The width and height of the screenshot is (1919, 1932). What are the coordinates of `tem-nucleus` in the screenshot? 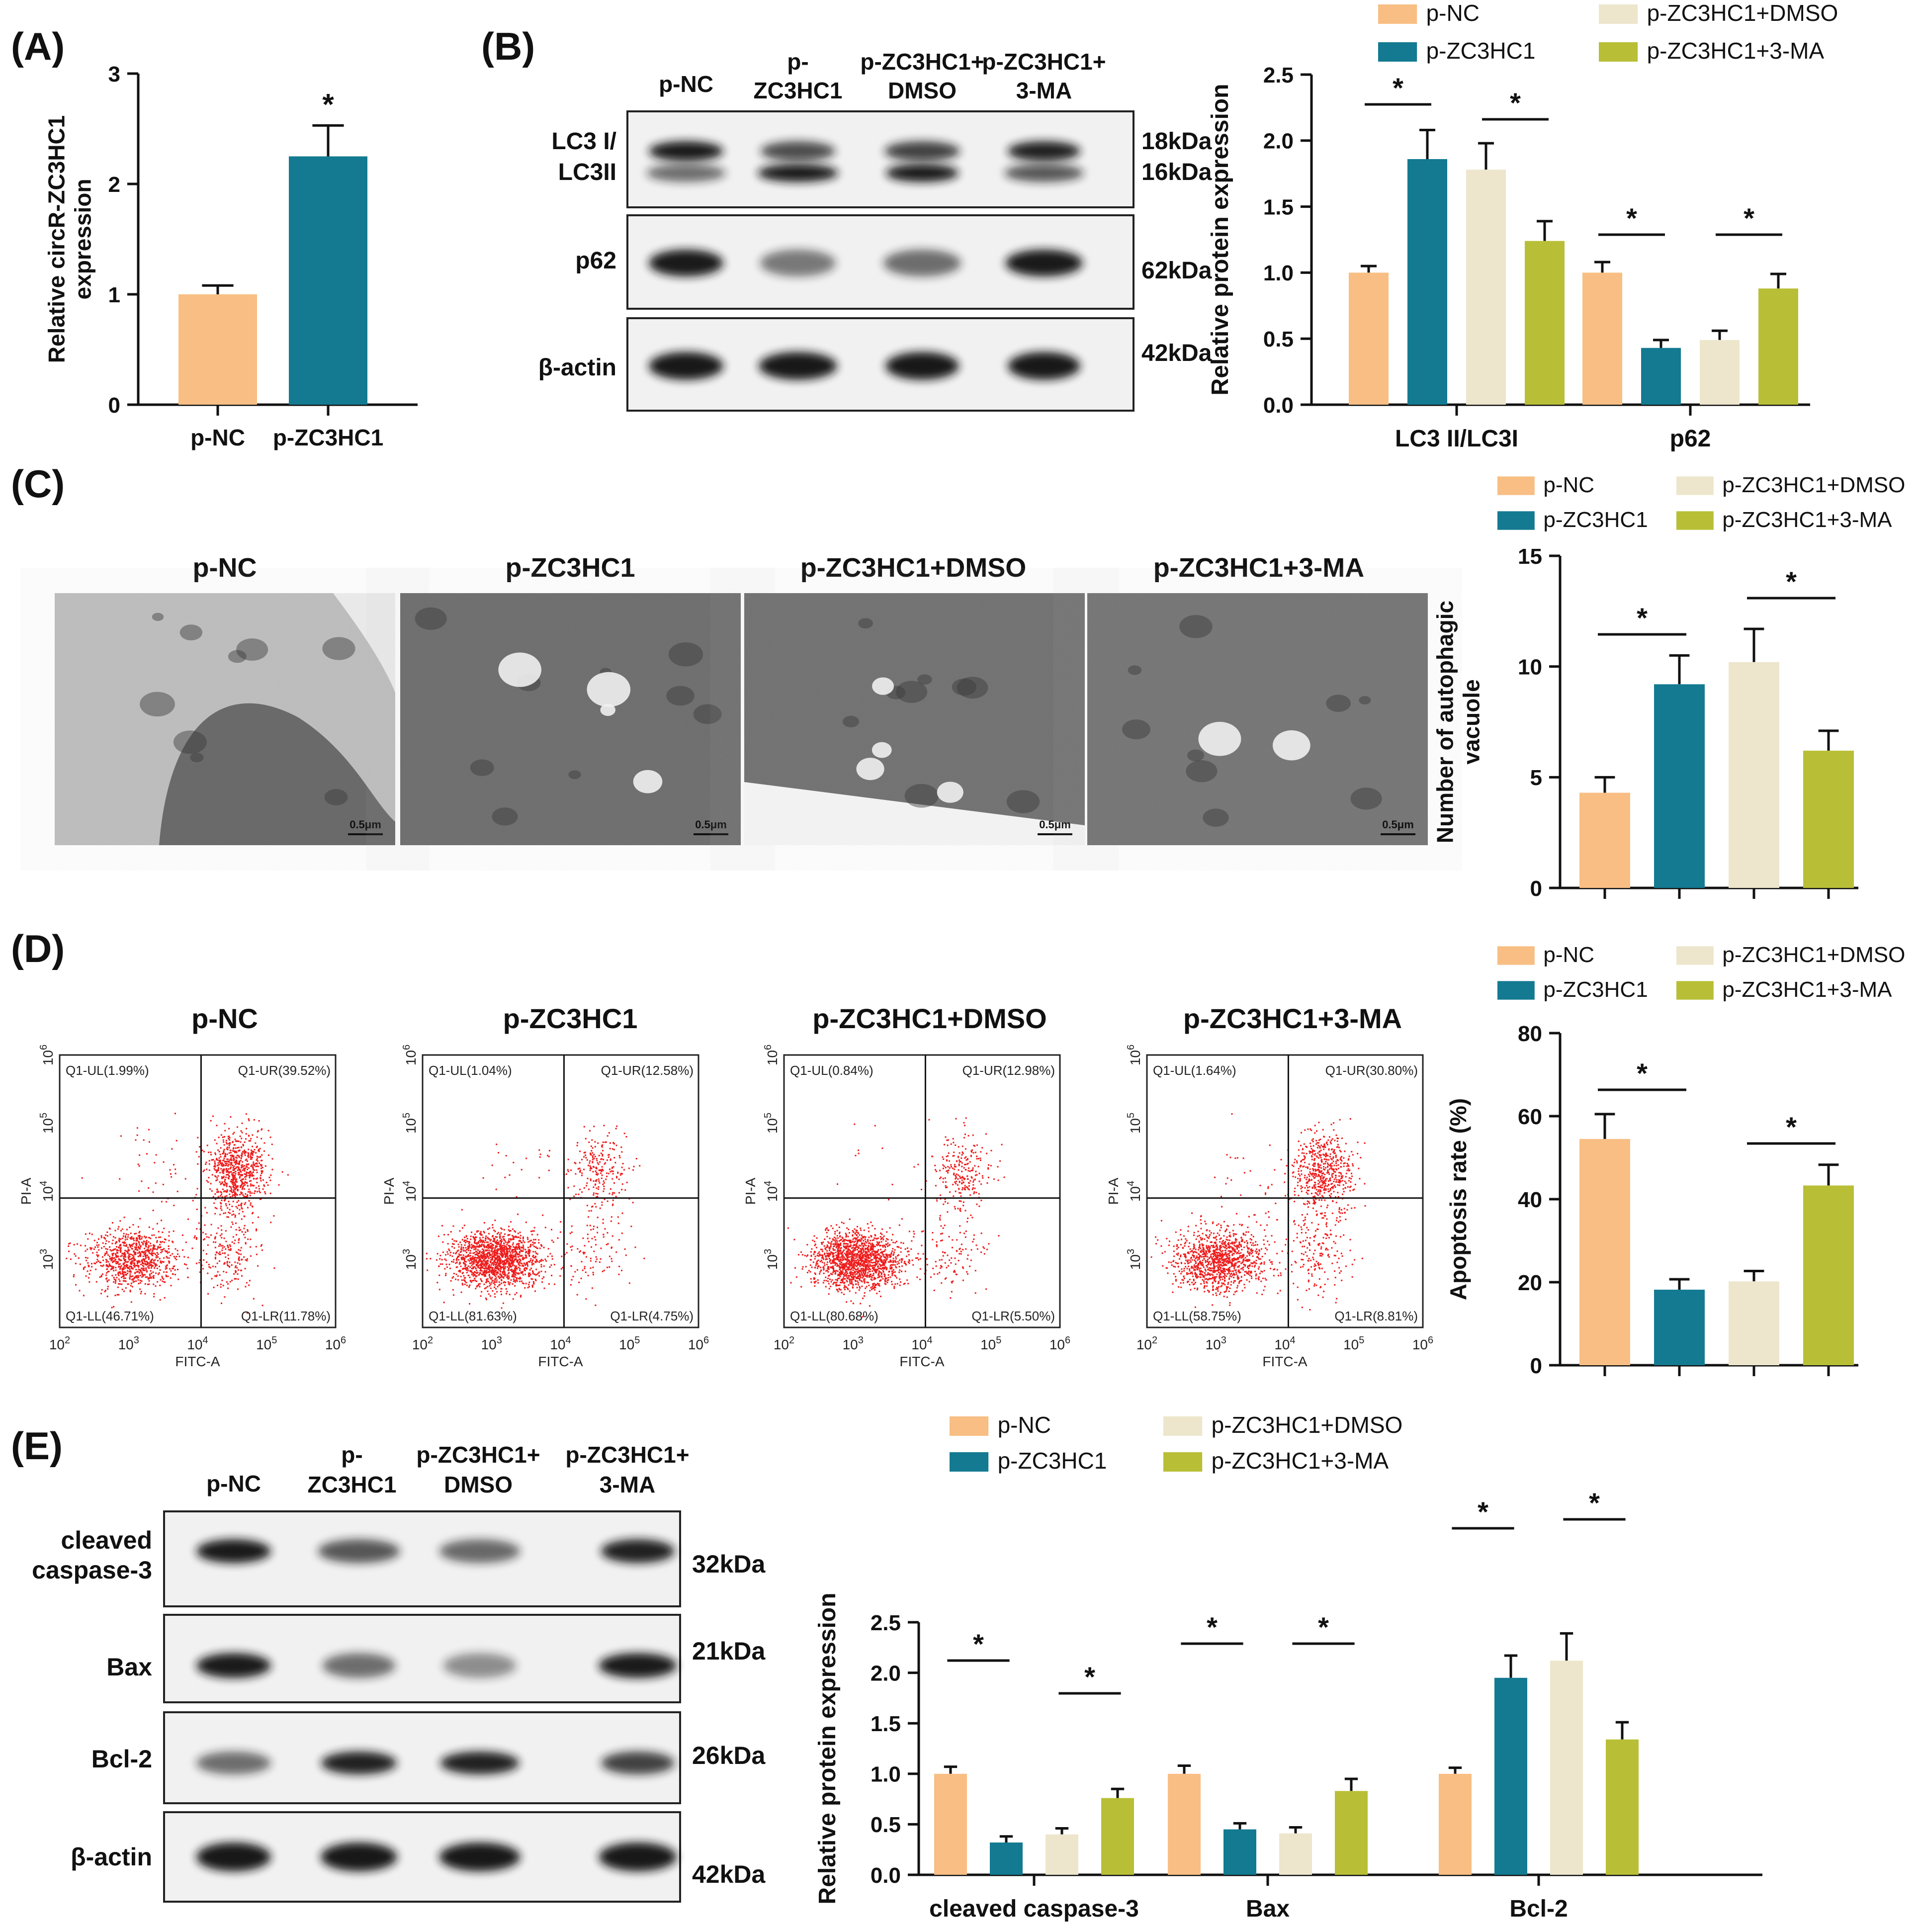 It's located at (277, 774).